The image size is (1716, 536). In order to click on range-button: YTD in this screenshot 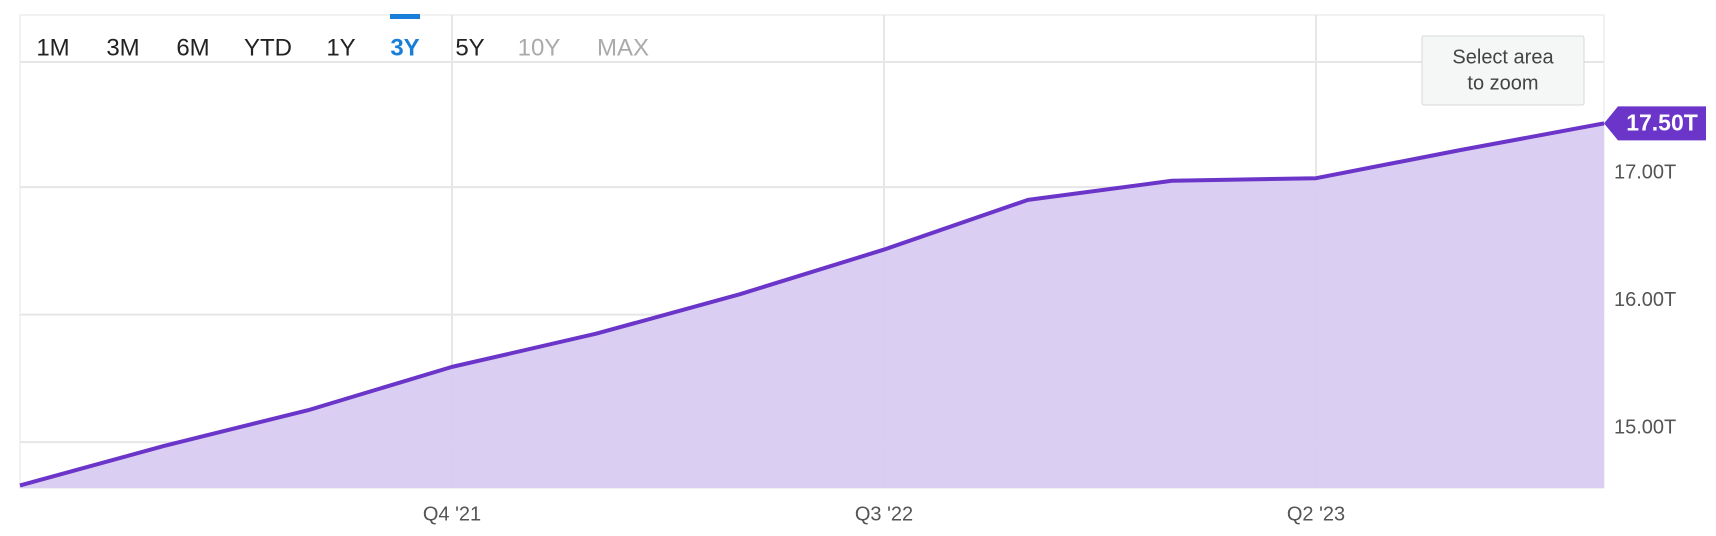, I will do `click(268, 47)`.